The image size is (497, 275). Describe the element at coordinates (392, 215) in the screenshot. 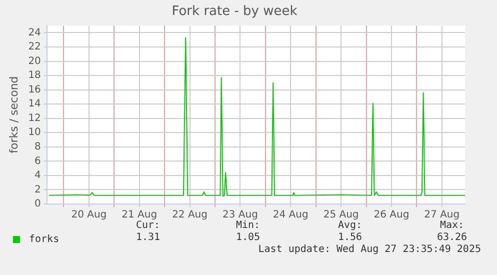

I see `x-tick-label: 26 Aug` at that location.